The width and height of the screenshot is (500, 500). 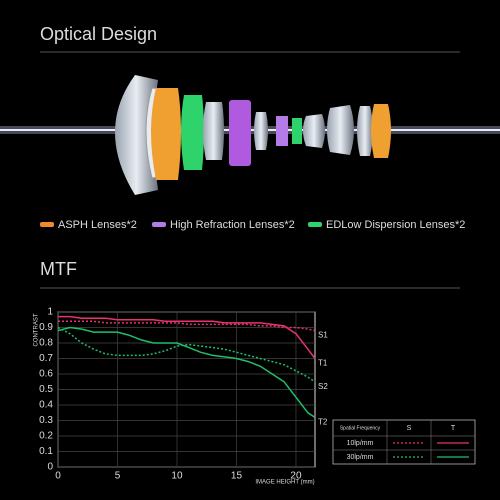 What do you see at coordinates (46, 327) in the screenshot?
I see `y-tick-label: 0.9` at bounding box center [46, 327].